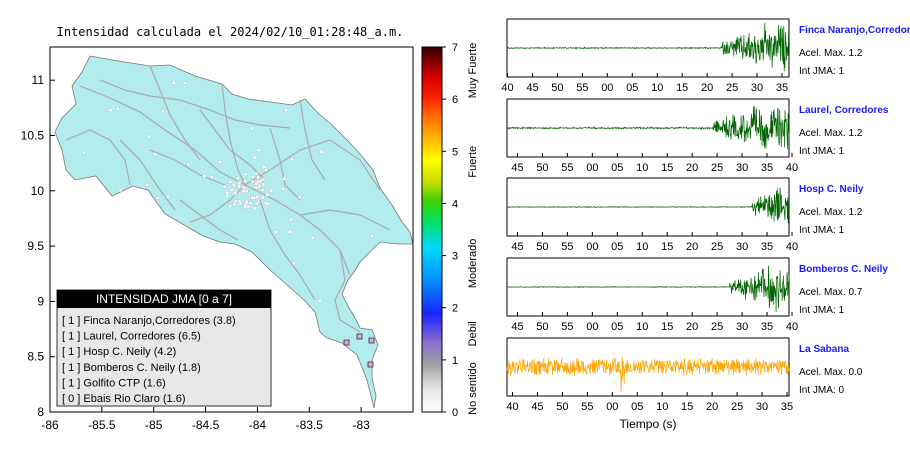  I want to click on map-x-tick-label: -85, so click(154, 425).